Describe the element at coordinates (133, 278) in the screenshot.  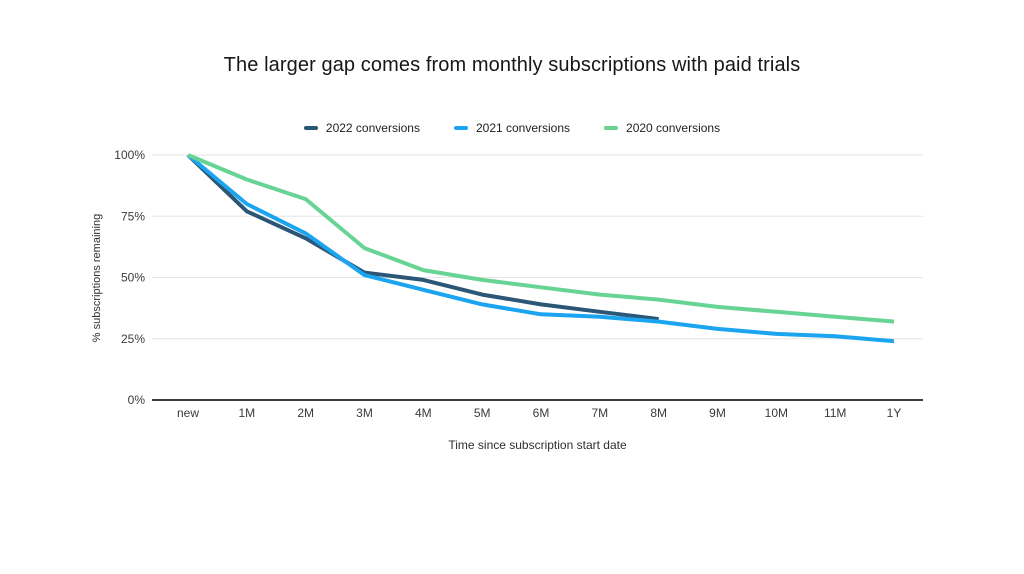
I see `y-tick-label: 50%` at that location.